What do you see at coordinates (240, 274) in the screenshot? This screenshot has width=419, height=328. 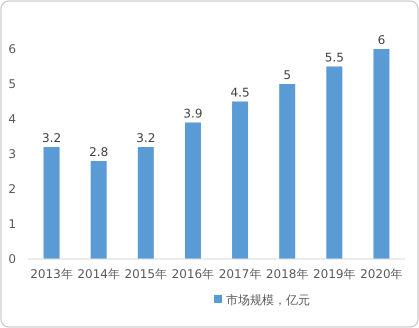 I see `x-tick-label: 2017年` at bounding box center [240, 274].